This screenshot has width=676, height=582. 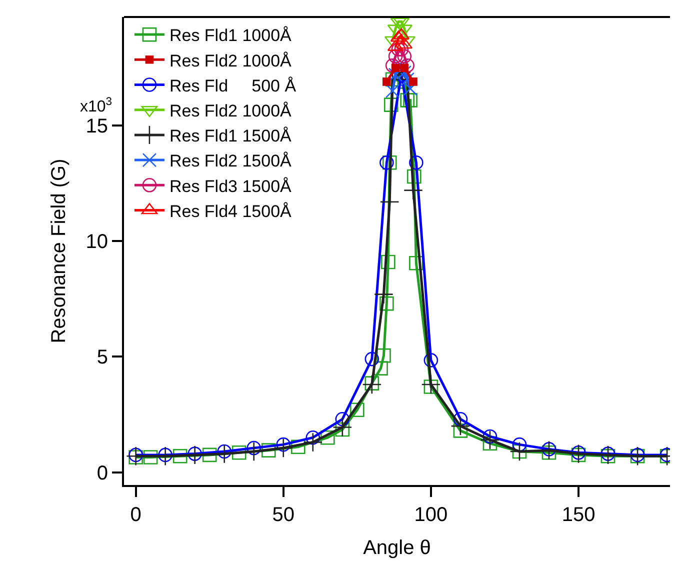 What do you see at coordinates (96, 106) in the screenshot?
I see `text: x10$^{3}$` at bounding box center [96, 106].